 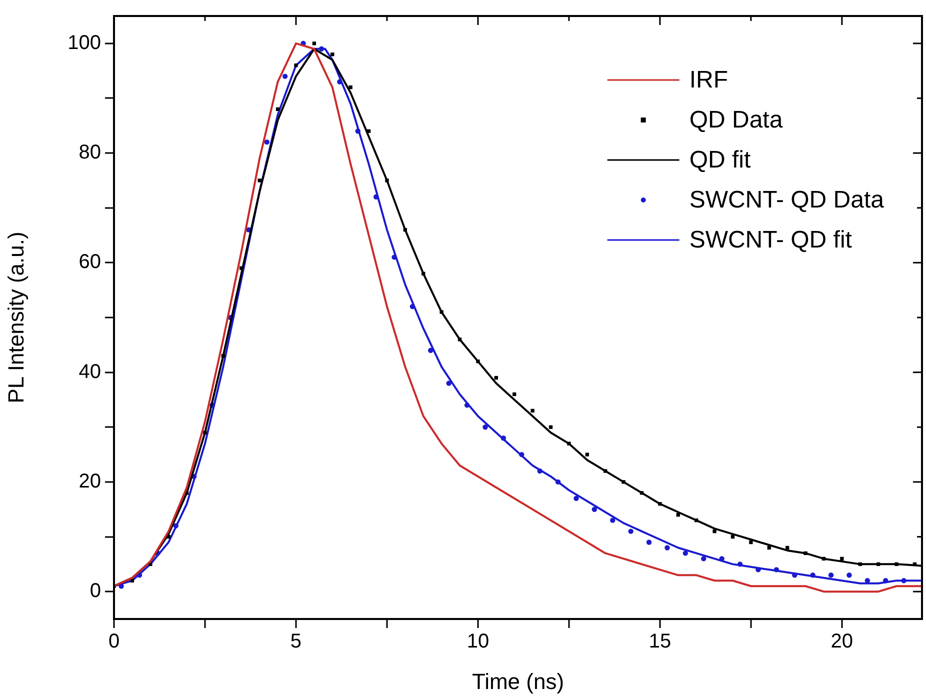 I want to click on legend-label: IRF, so click(x=708, y=80).